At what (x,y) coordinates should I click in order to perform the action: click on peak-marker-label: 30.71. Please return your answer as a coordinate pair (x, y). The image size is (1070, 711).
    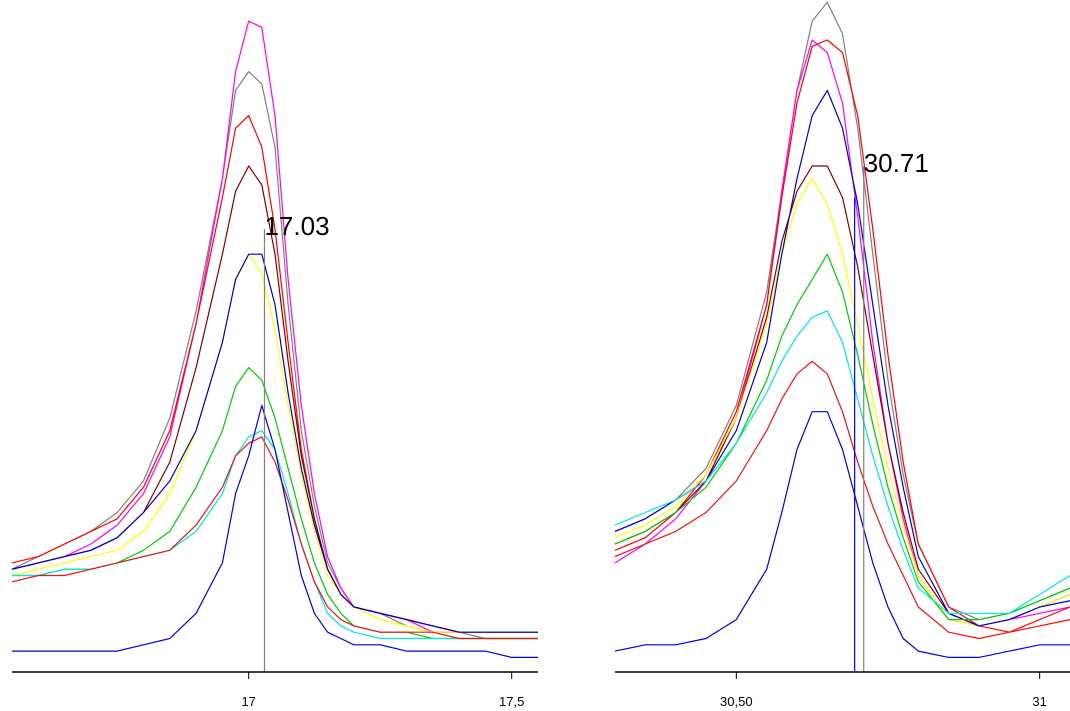
    Looking at the image, I should click on (896, 163).